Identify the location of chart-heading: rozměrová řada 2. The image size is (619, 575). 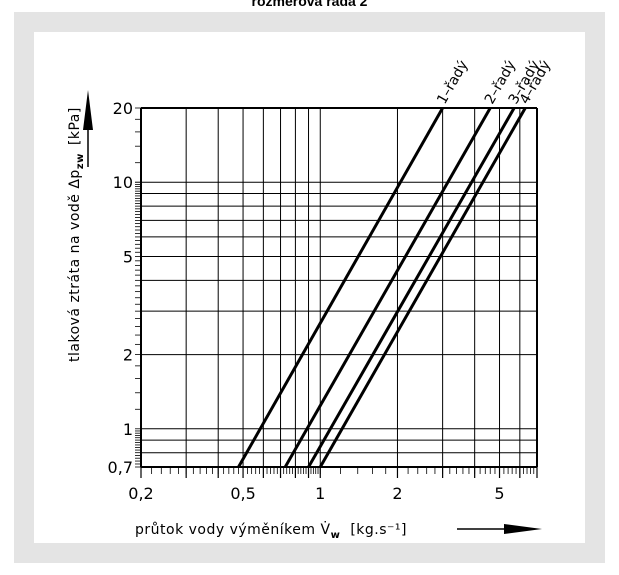
(309, 4).